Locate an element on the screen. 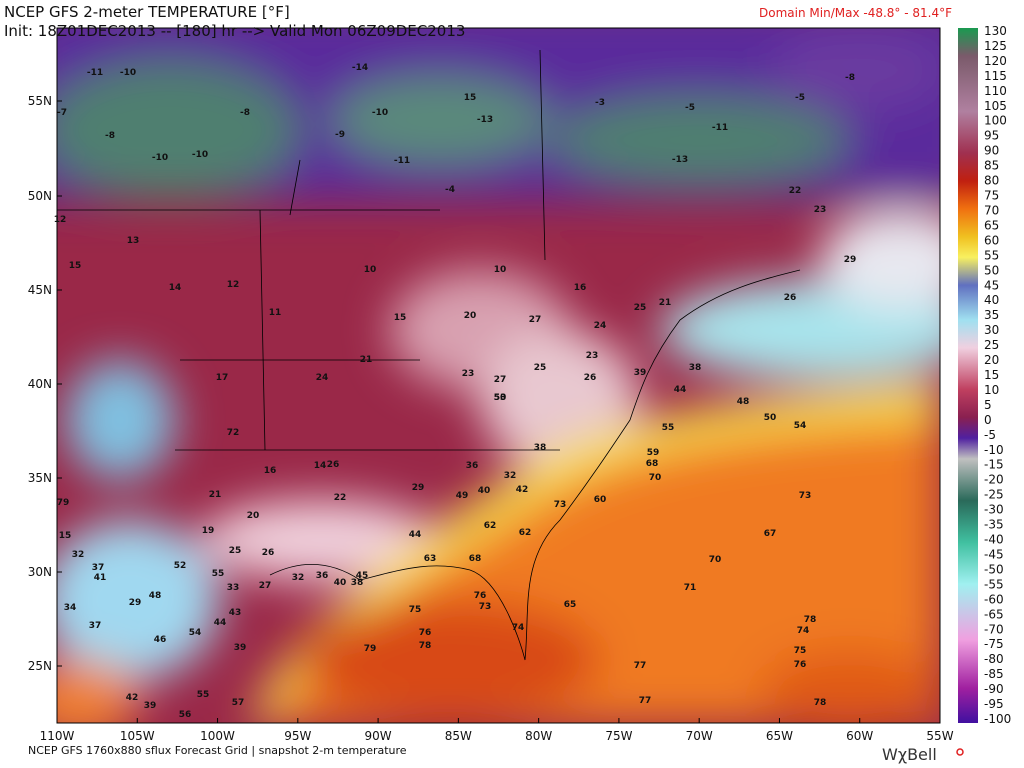 This screenshot has width=1024, height=768. temperature-label: 70 is located at coordinates (715, 560).